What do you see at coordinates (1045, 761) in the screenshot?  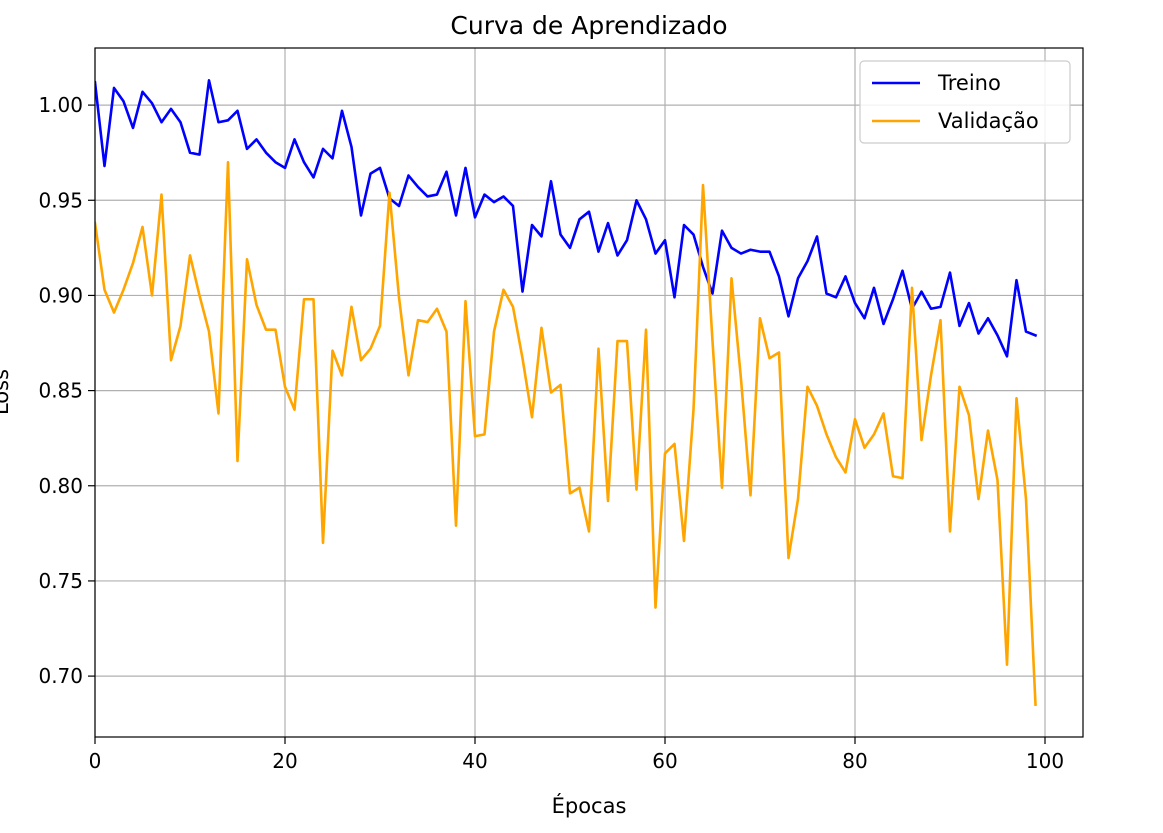 I see `x-tick-label: 100` at bounding box center [1045, 761].